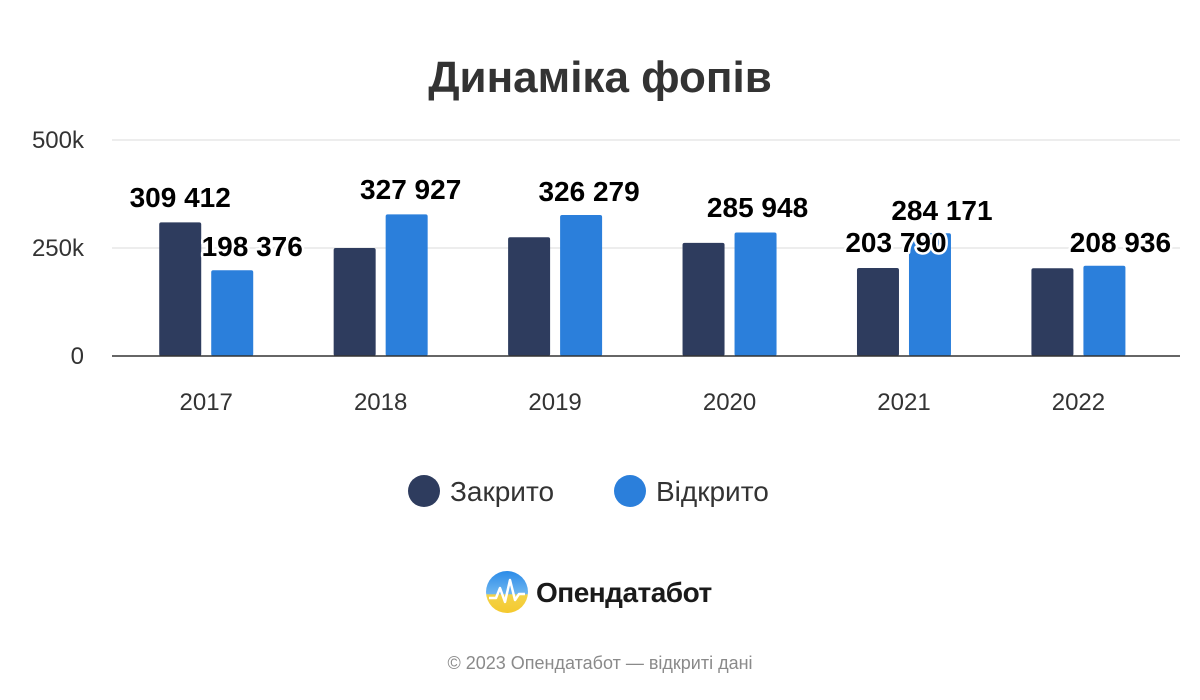  I want to click on legend-item-closed: Закрито, so click(481, 491).